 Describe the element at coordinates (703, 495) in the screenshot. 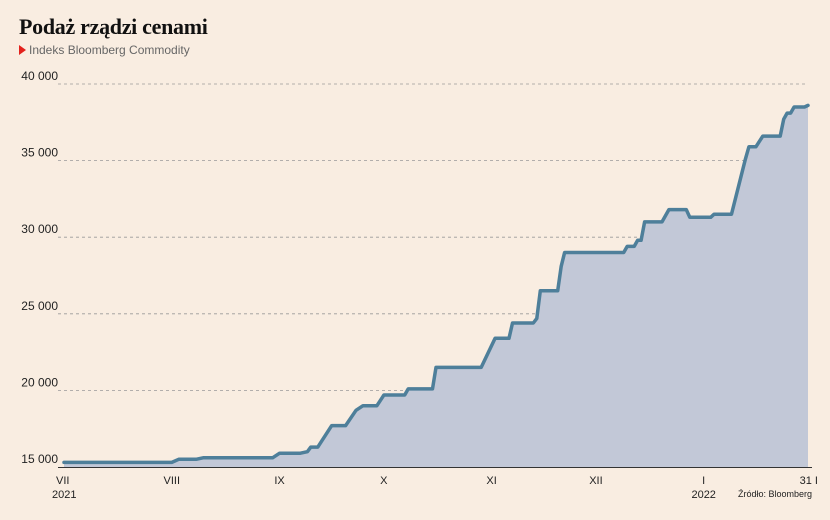

I see `x-tick-year-label: 2022` at that location.